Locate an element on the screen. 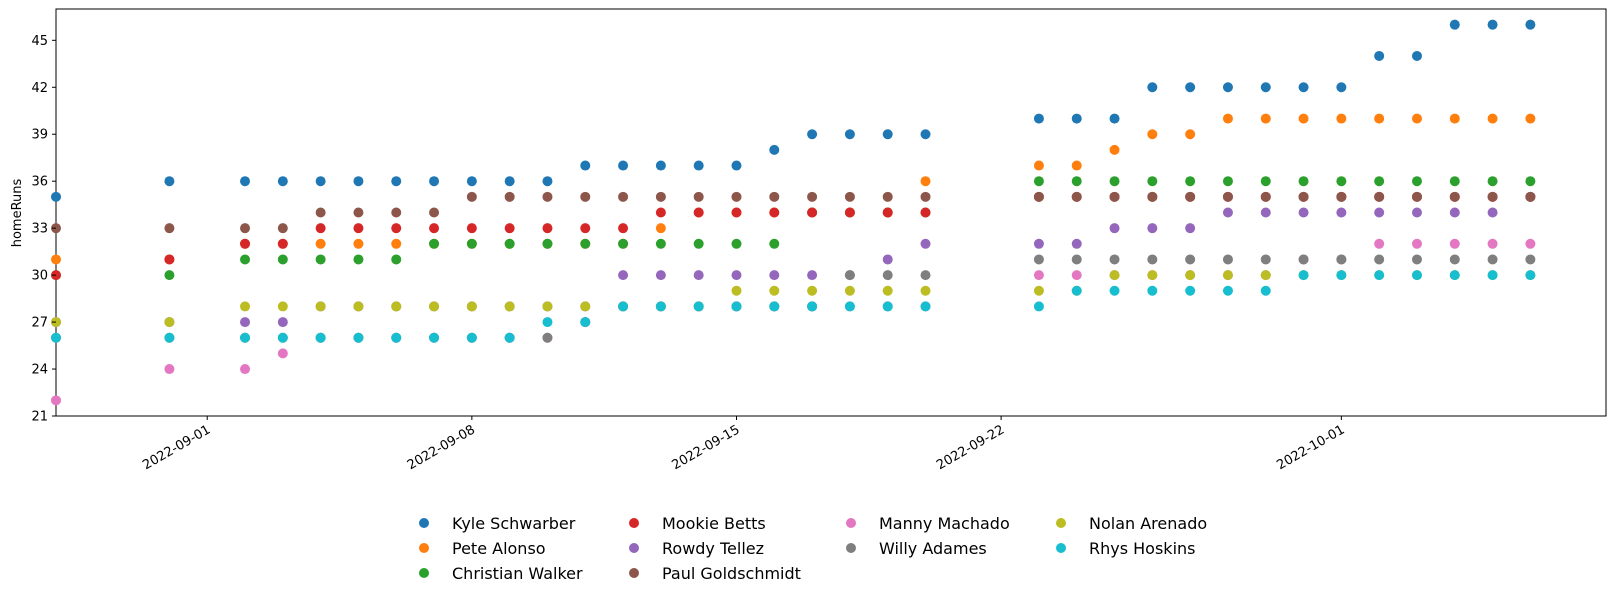 This screenshot has width=1616, height=601. legend-label: Christian Walker is located at coordinates (517, 573).